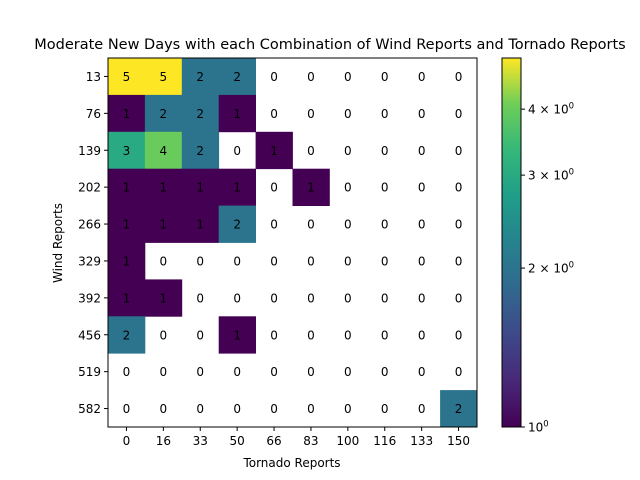 The width and height of the screenshot is (640, 480). Describe the element at coordinates (164, 151) in the screenshot. I see `cell-value-label: 4` at that location.